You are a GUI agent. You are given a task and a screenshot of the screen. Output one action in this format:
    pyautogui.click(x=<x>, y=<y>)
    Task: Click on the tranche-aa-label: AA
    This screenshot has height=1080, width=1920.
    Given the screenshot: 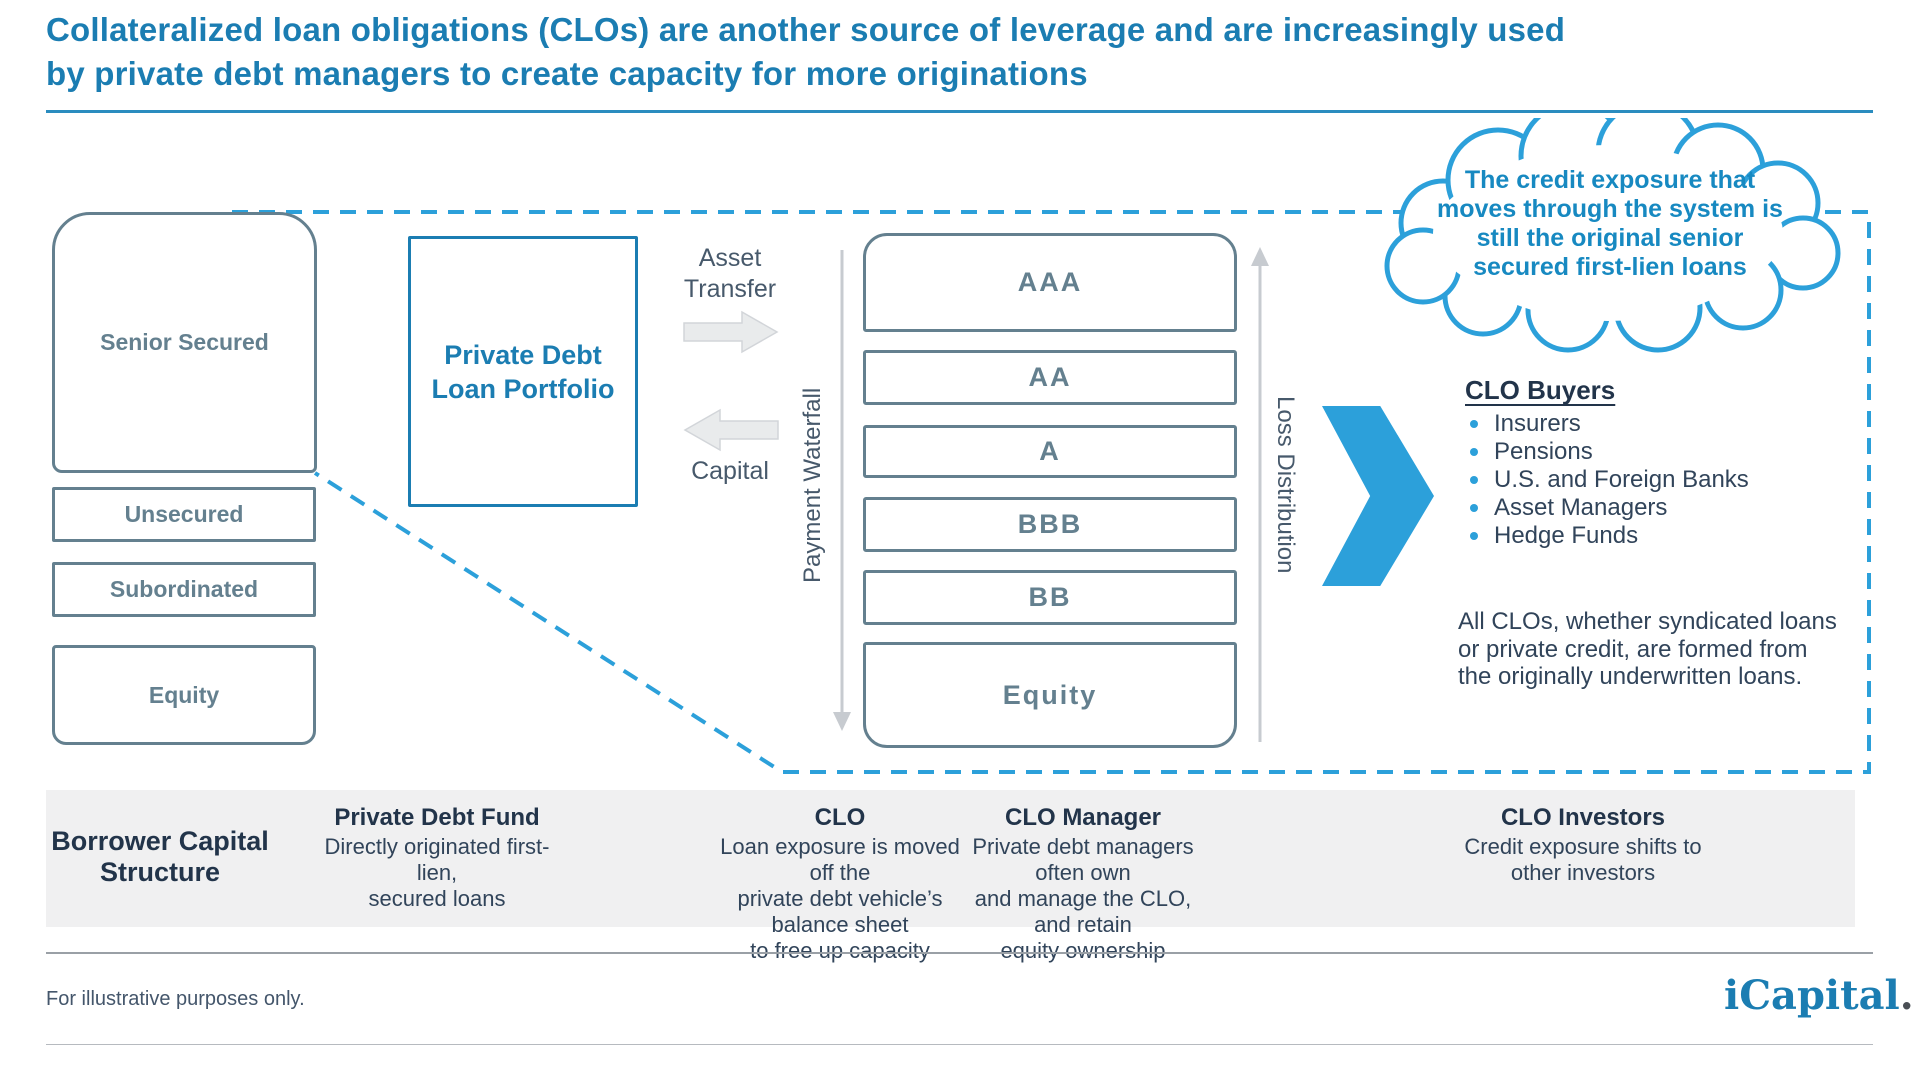 What is the action you would take?
    pyautogui.click(x=1050, y=377)
    